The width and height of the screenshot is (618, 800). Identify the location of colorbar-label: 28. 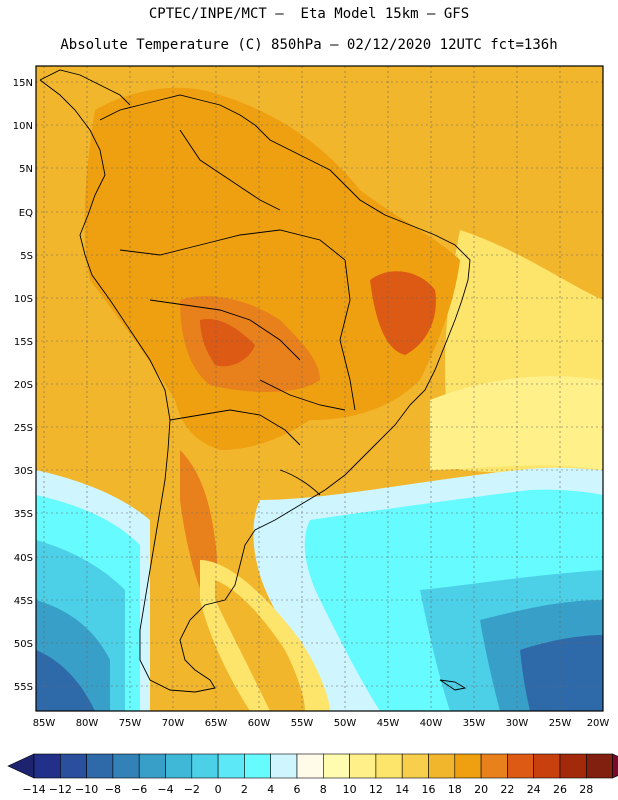
(586, 789).